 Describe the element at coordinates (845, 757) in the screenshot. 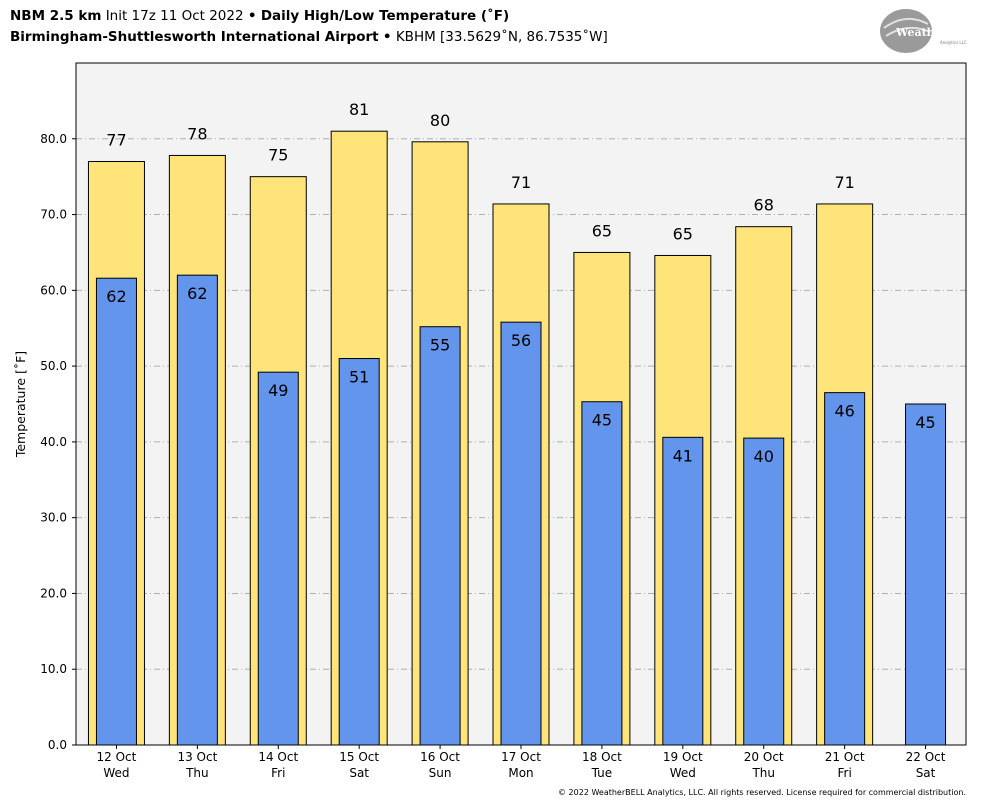

I see `x-tick-date: 21 Oct` at that location.